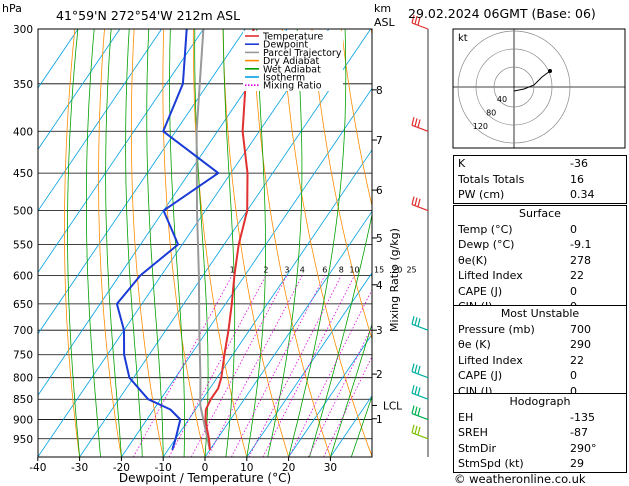  I want to click on table-row-value: 16, so click(577, 179).